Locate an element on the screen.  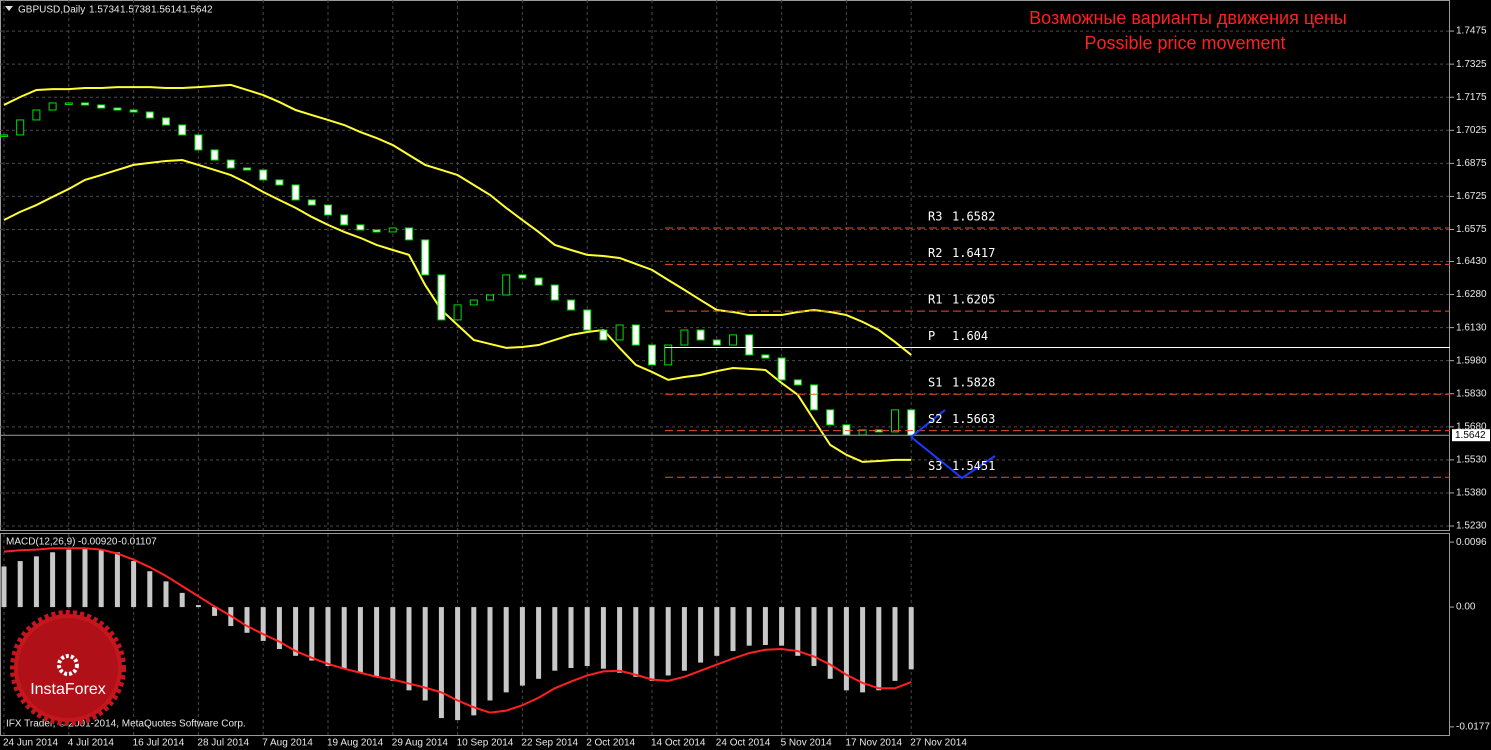
x-tick-label: 19 Aug 2014 is located at coordinates (355, 743).